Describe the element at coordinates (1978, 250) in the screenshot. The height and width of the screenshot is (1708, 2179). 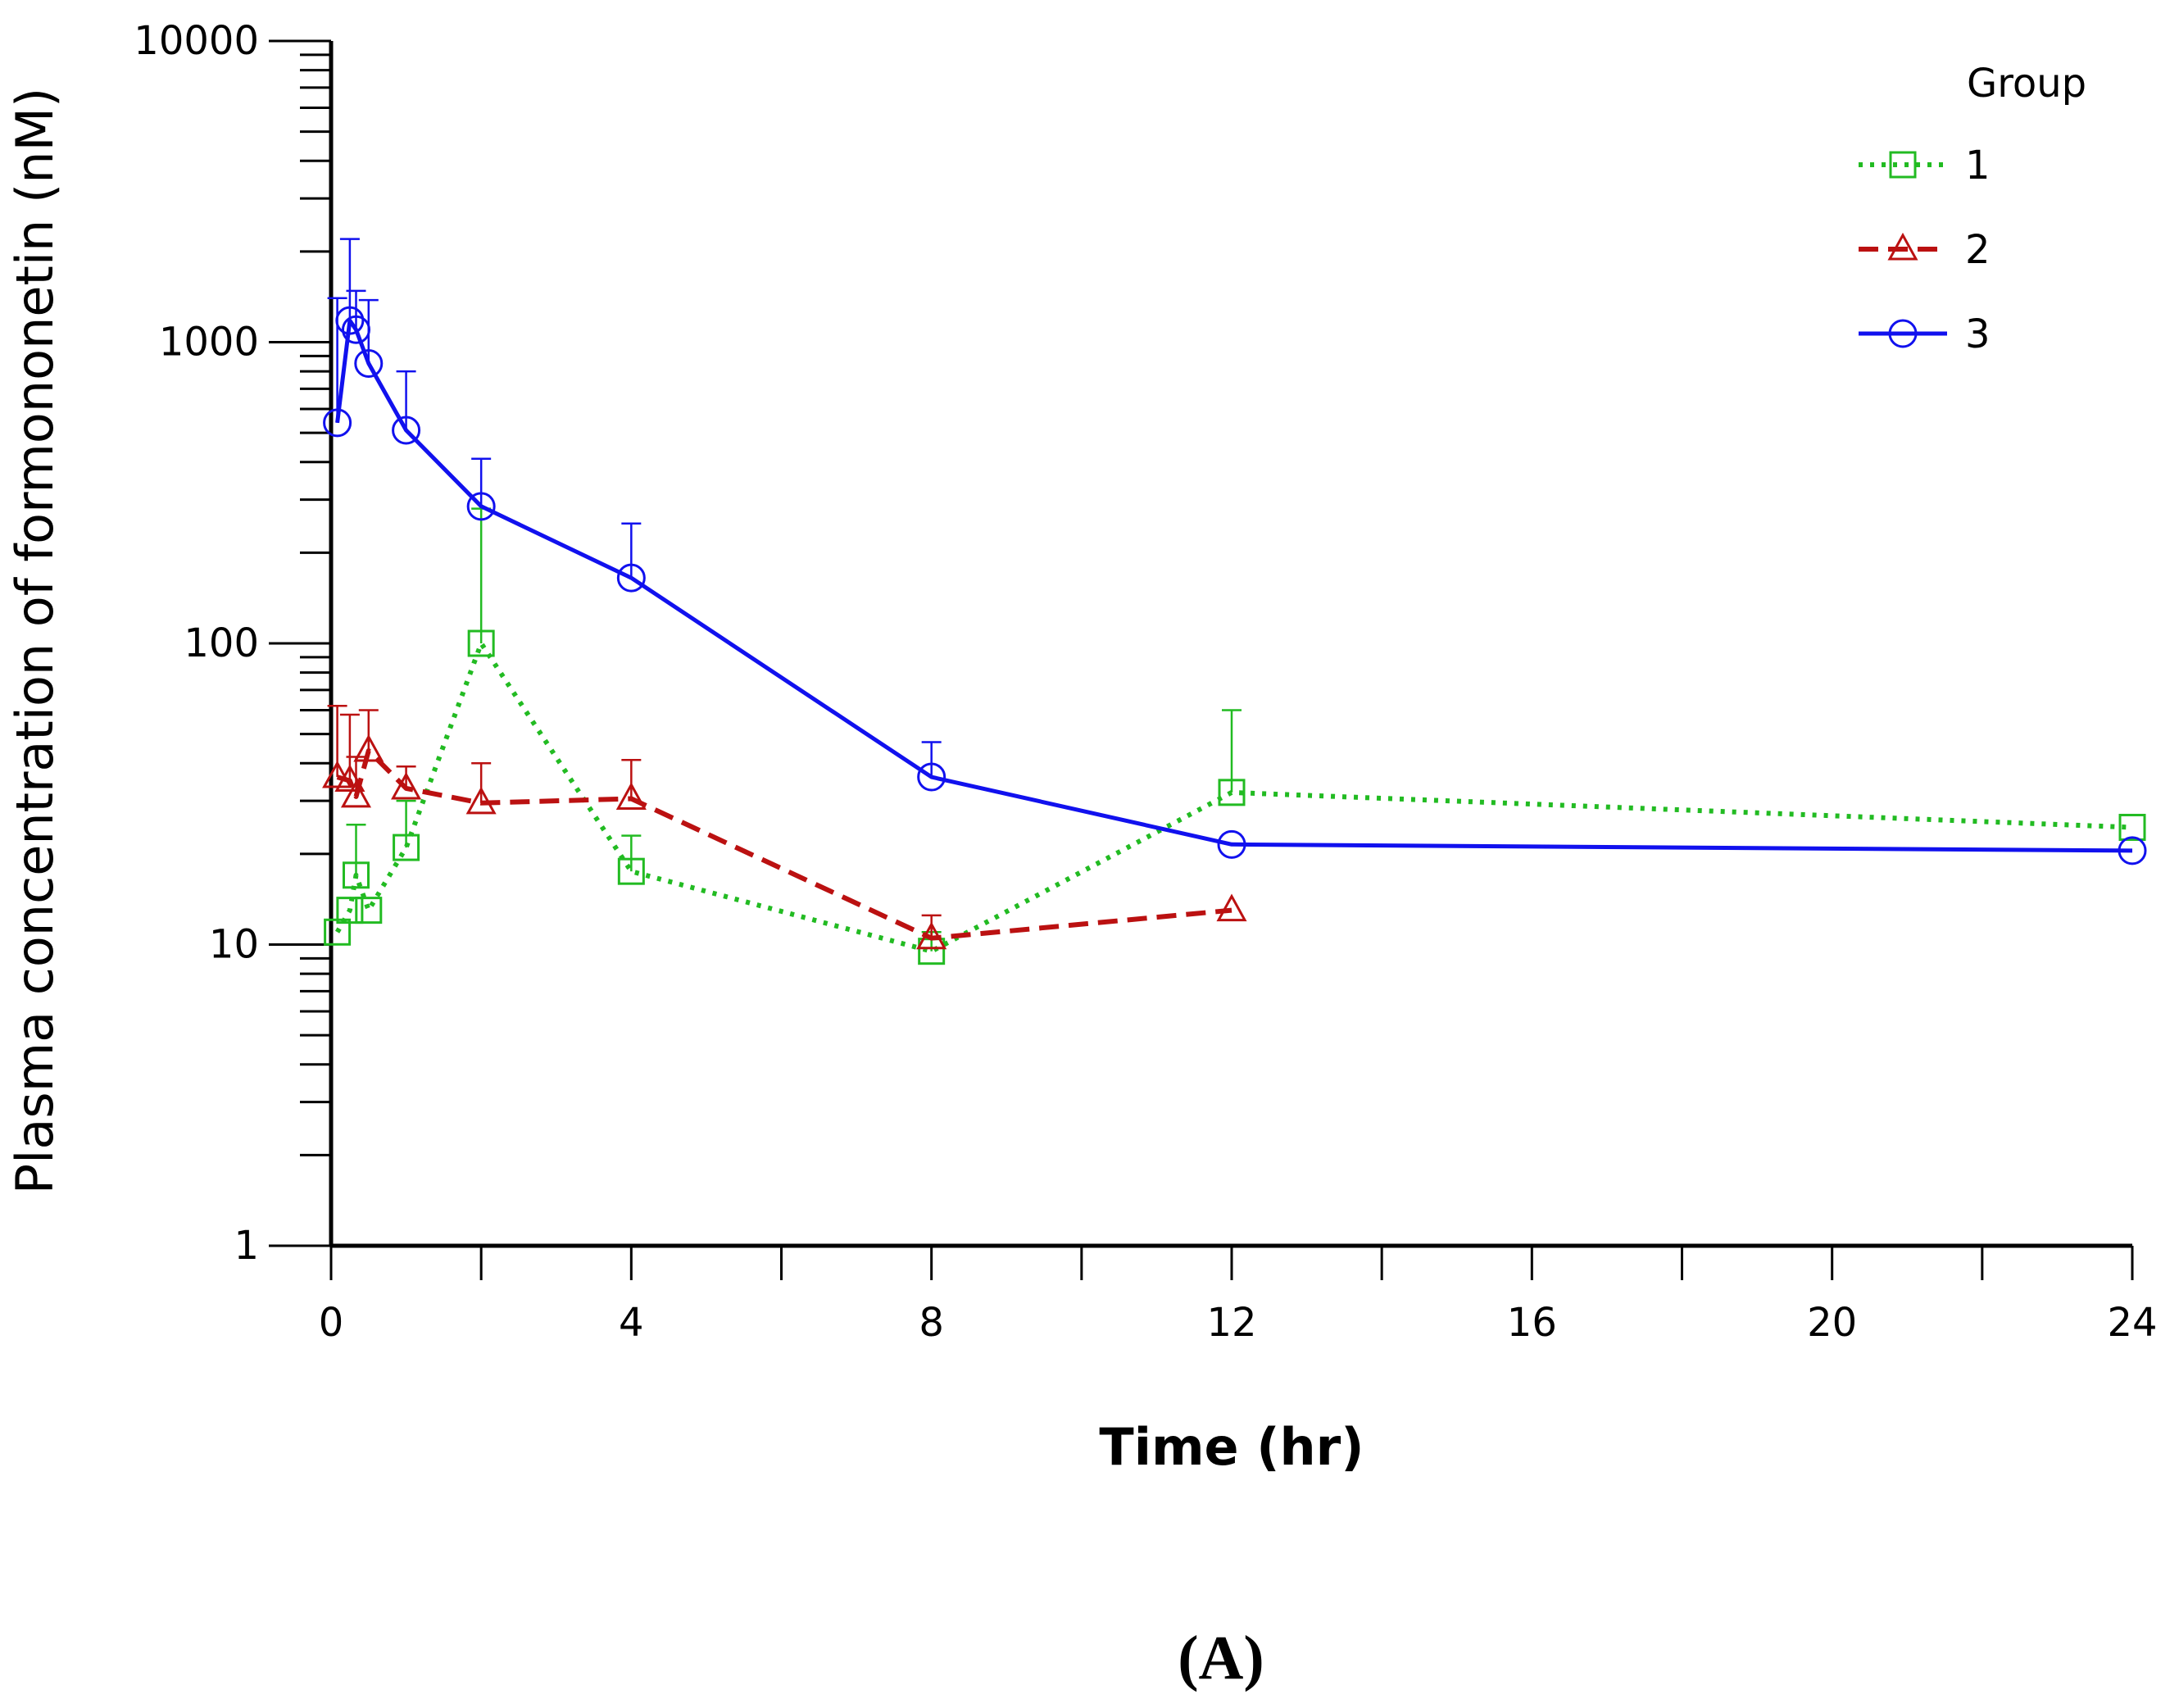
I see `legend-label: 2` at that location.